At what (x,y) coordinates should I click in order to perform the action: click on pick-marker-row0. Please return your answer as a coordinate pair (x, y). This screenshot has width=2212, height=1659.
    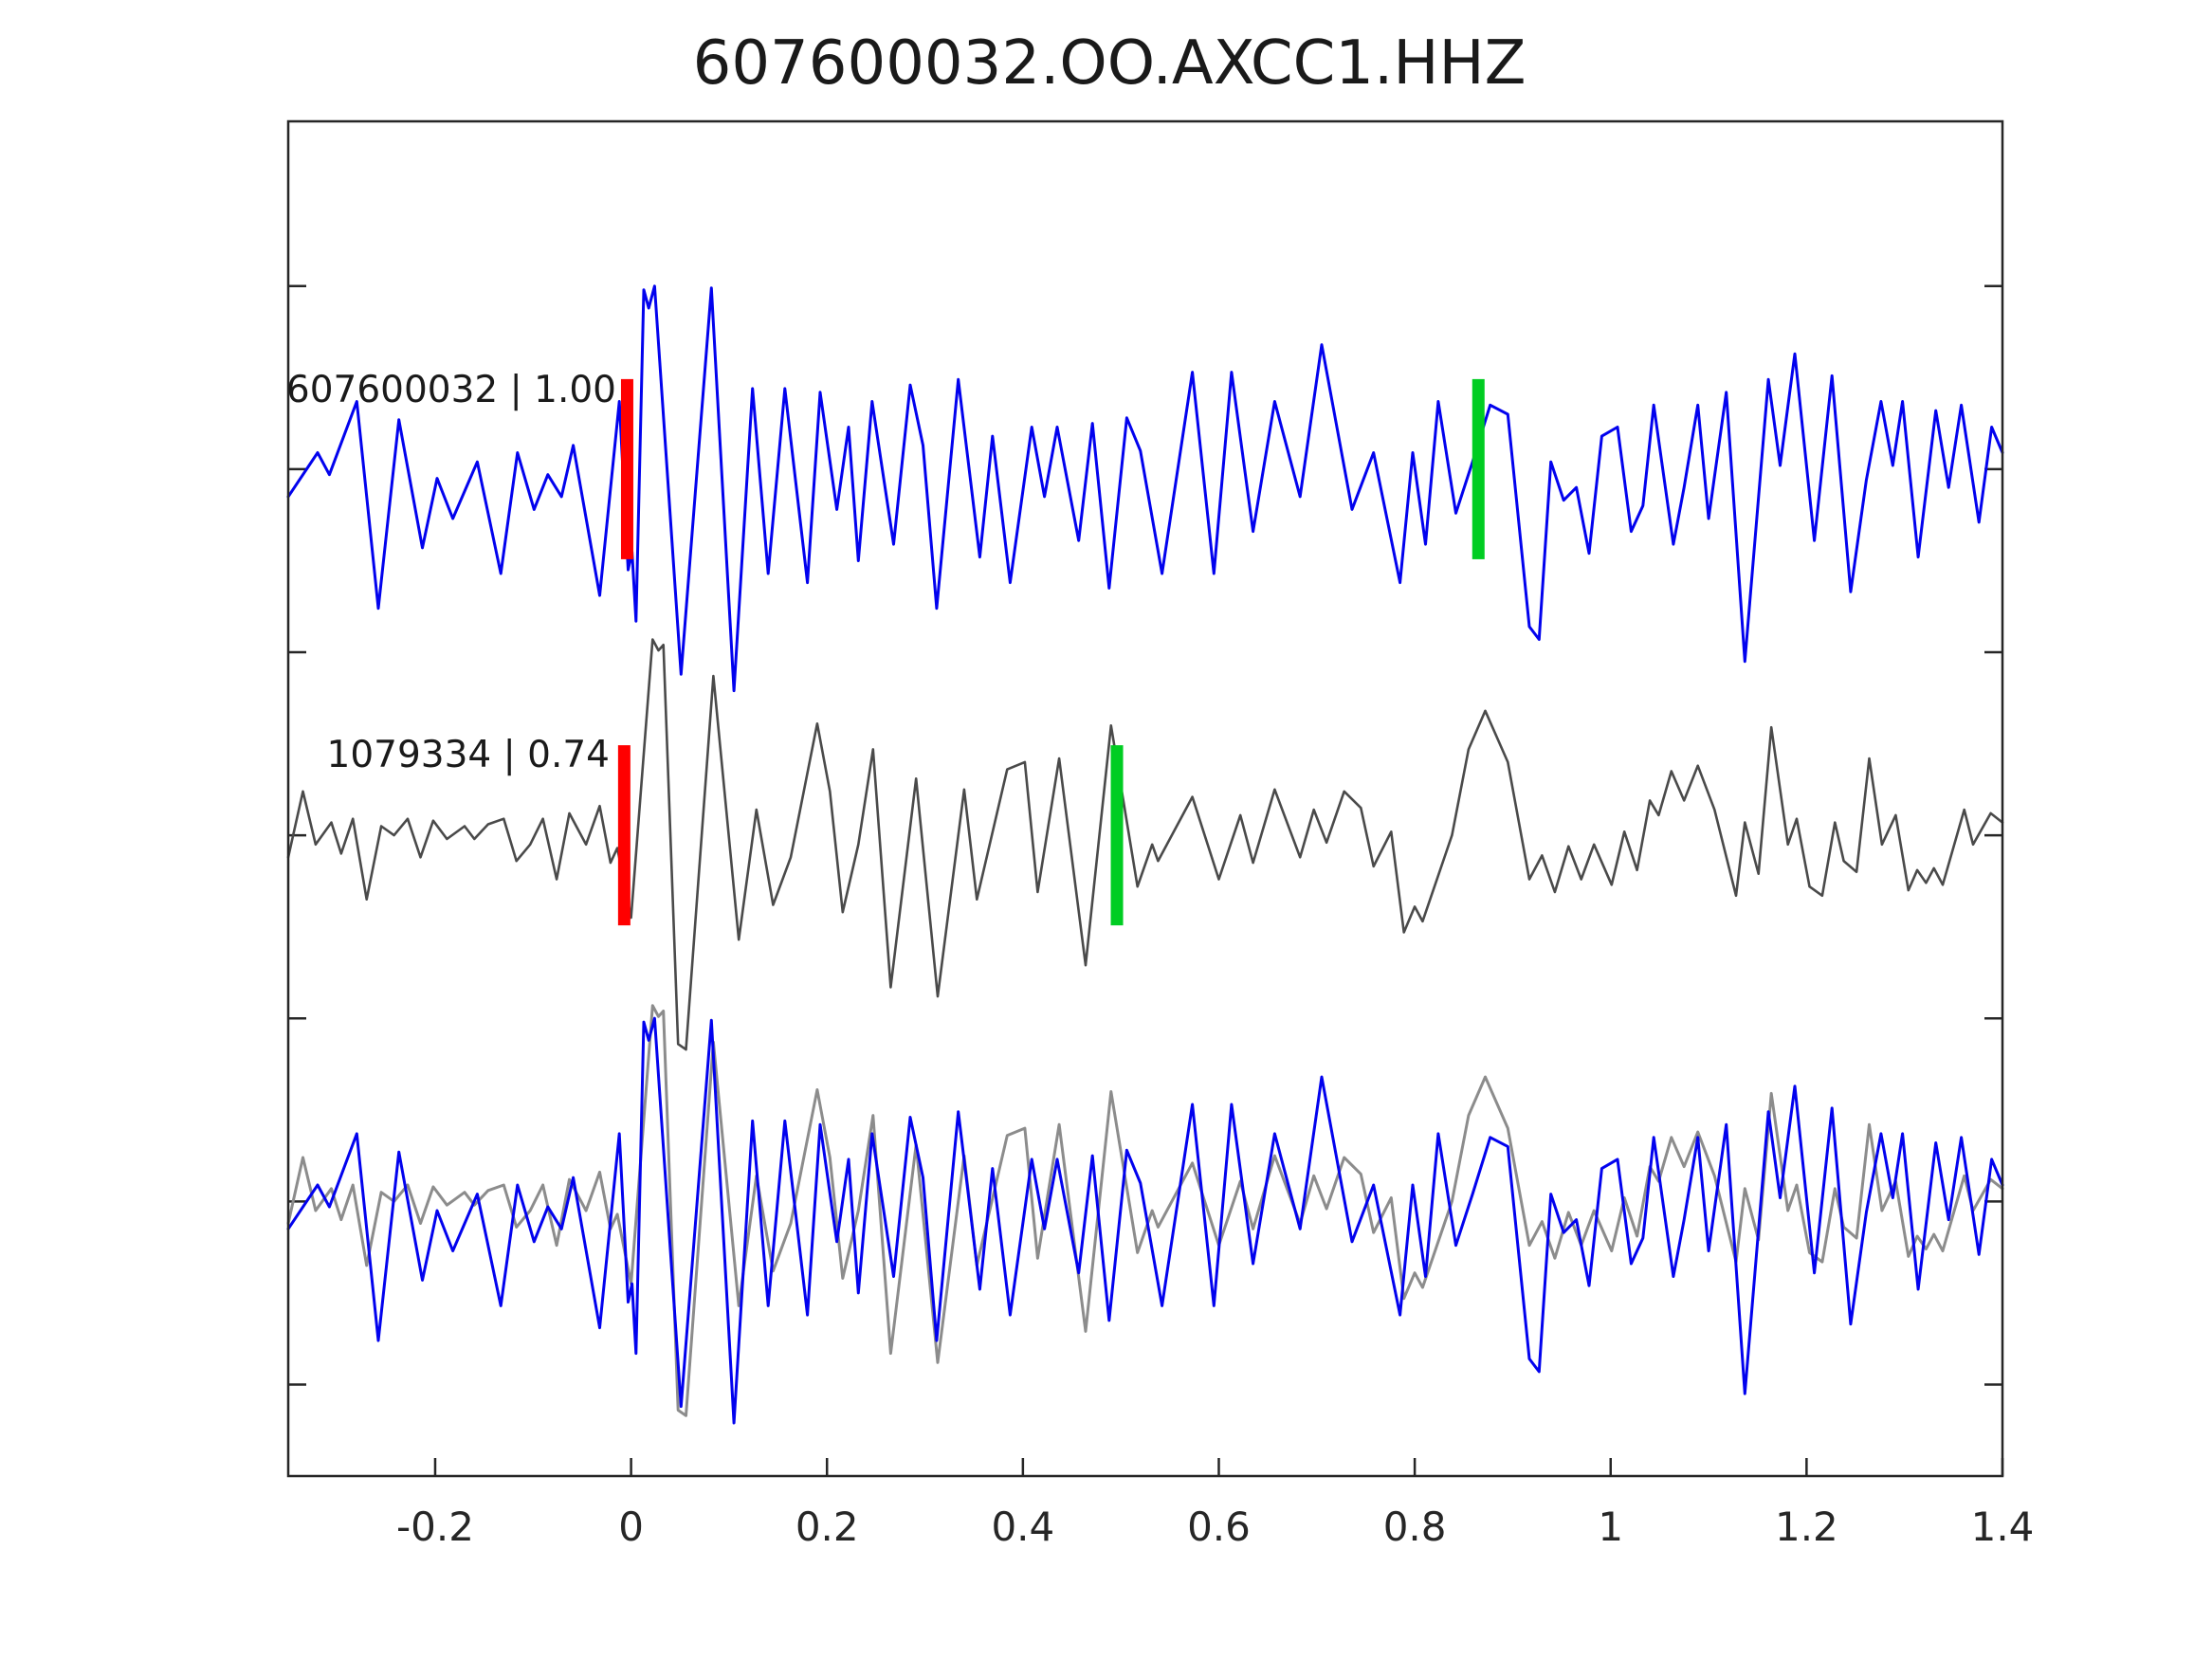
    Looking at the image, I should click on (626, 468).